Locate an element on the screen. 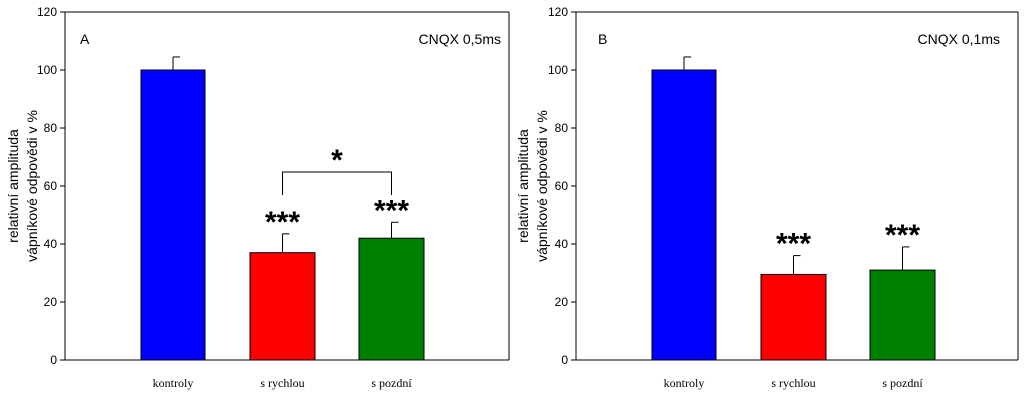 This screenshot has height=406, width=1024. panel-letter: A is located at coordinates (85, 39).